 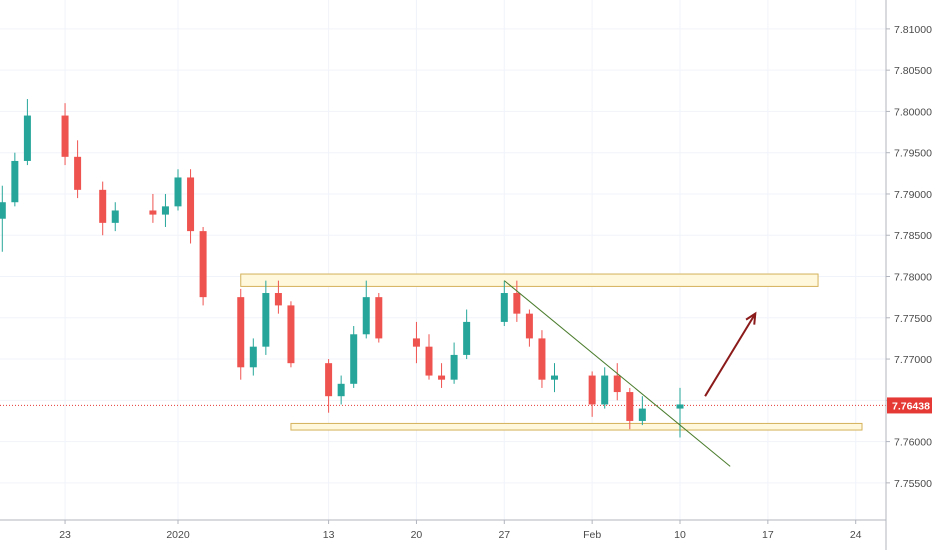 I want to click on x-tick-label: 13, so click(x=329, y=535).